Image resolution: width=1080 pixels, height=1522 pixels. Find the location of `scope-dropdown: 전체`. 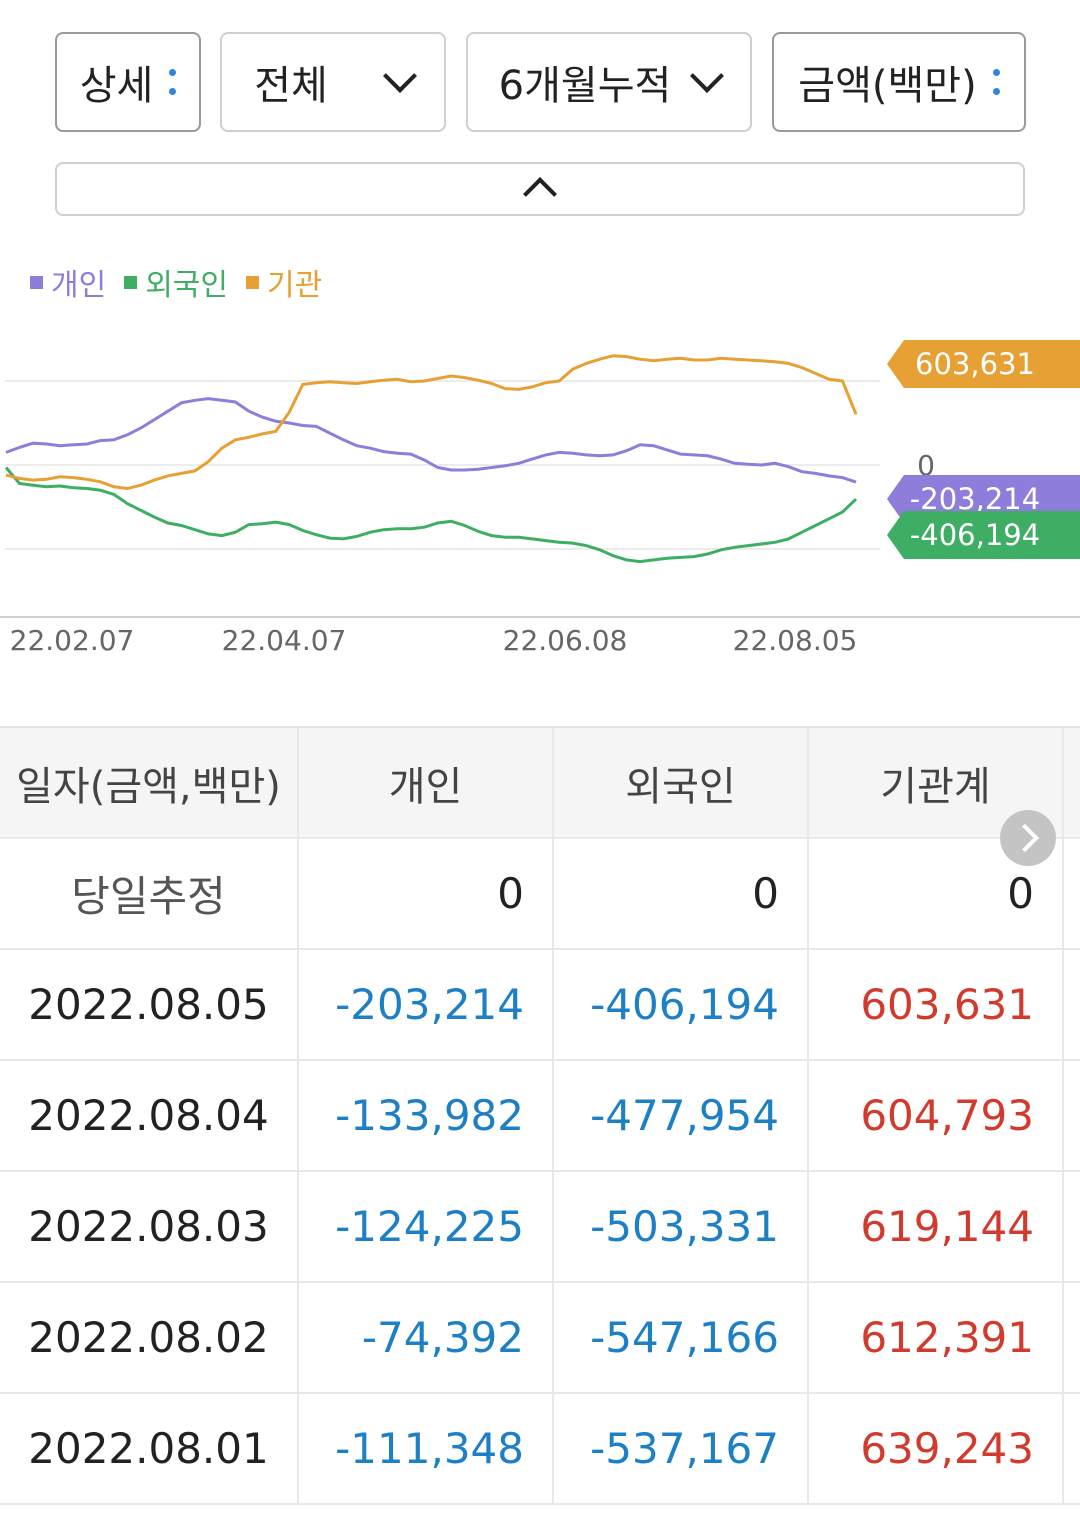

scope-dropdown: 전체 is located at coordinates (333, 82).